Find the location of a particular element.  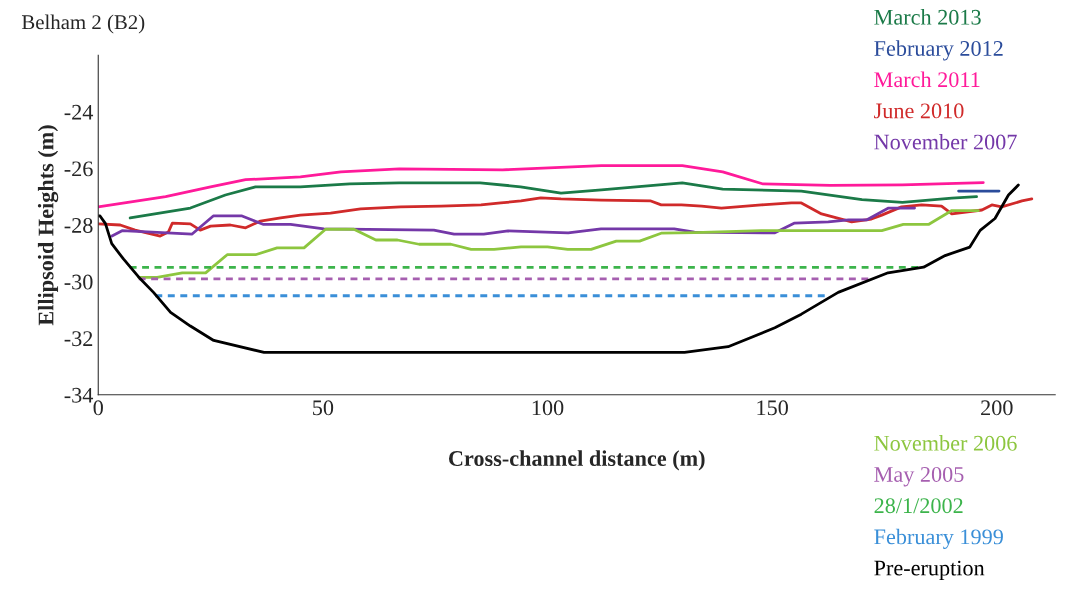

x-axis-title: Cross-channel distance (m) is located at coordinates (577, 460).